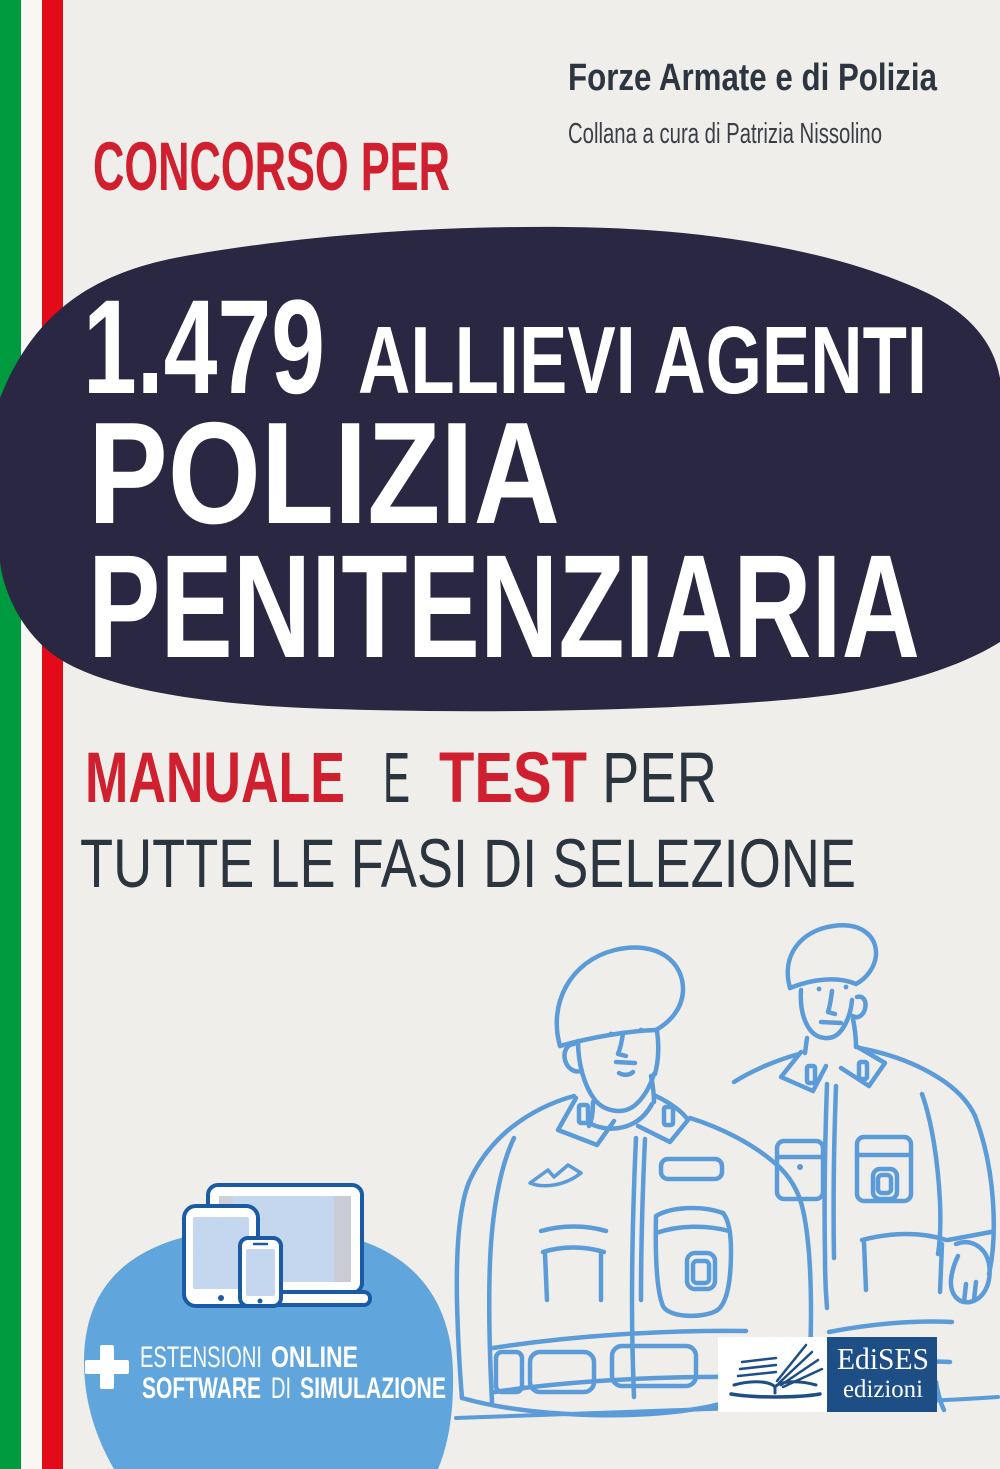 Image resolution: width=1000 pixels, height=1469 pixels. I want to click on devices-icon, so click(277, 1245).